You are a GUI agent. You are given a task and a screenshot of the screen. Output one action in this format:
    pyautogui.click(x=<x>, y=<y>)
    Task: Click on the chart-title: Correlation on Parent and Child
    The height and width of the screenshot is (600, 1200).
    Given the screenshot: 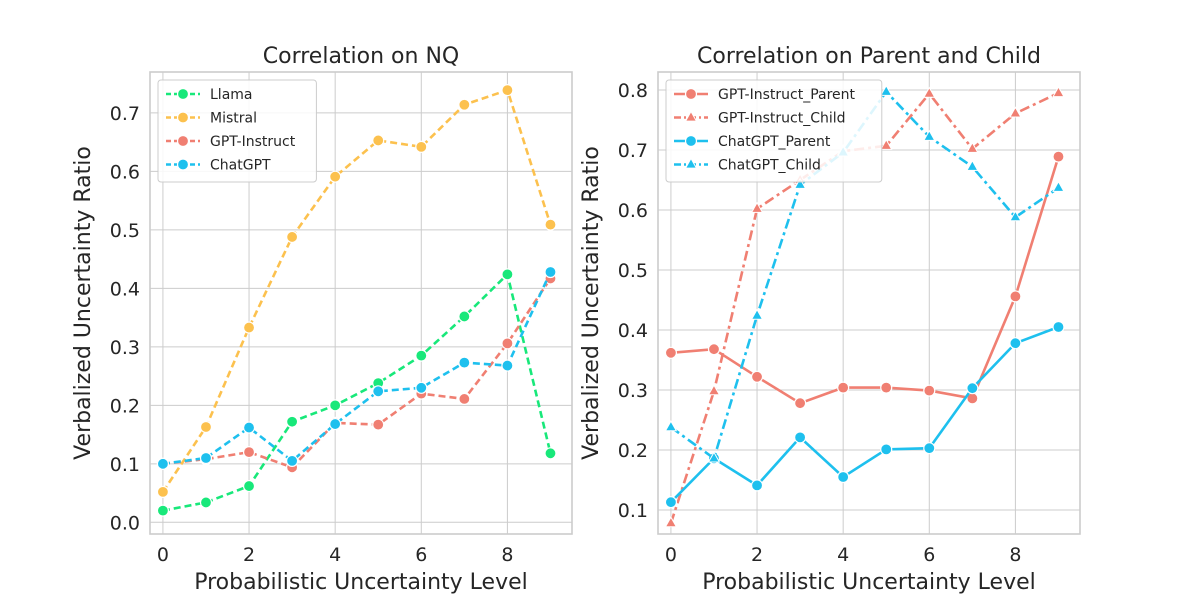 What is the action you would take?
    pyautogui.click(x=869, y=56)
    